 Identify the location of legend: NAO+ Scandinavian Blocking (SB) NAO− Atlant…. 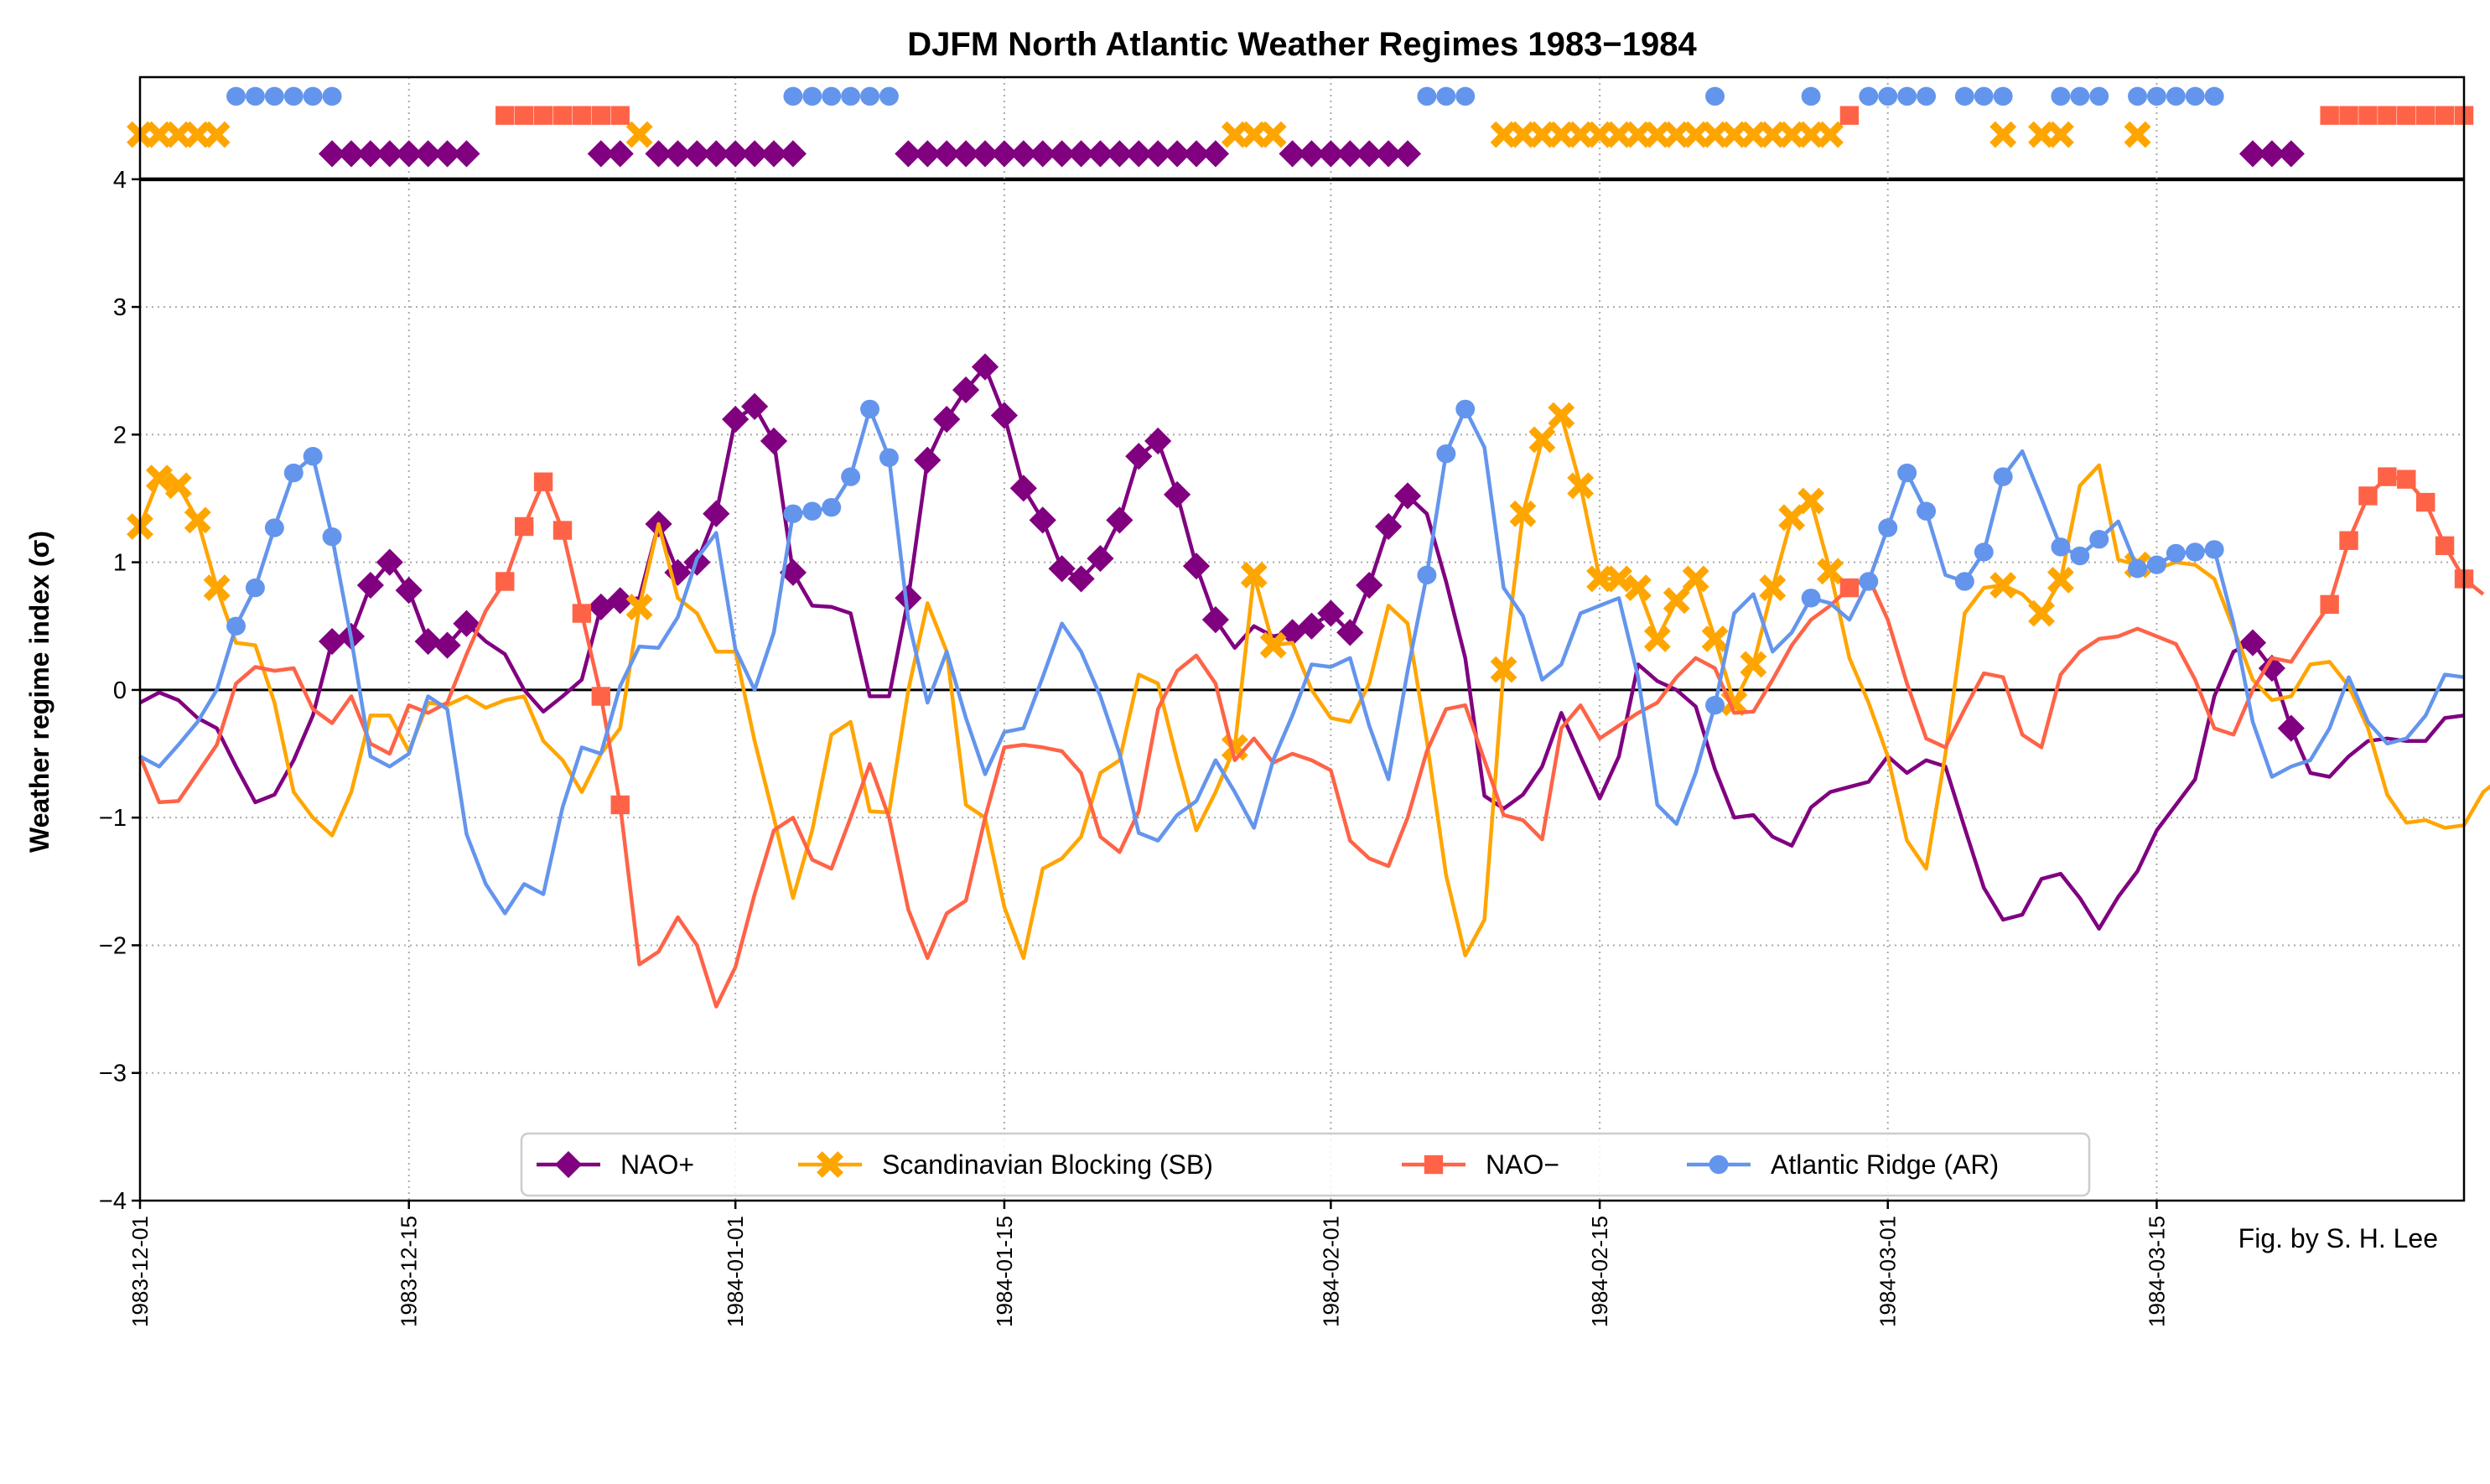
(1305, 1164).